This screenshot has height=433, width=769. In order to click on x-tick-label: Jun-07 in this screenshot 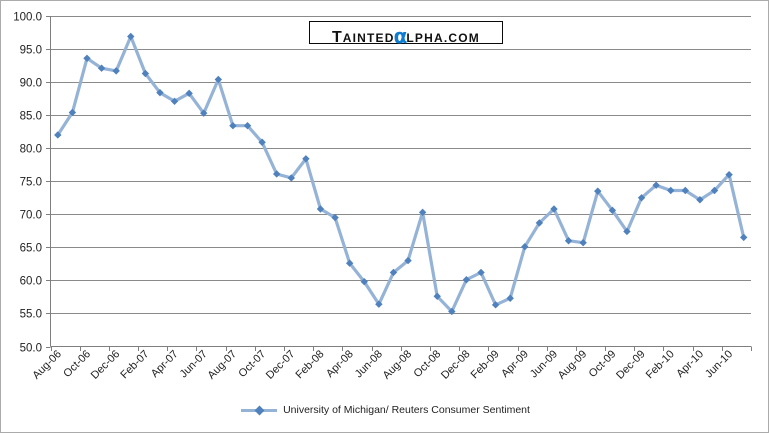, I will do `click(194, 364)`.